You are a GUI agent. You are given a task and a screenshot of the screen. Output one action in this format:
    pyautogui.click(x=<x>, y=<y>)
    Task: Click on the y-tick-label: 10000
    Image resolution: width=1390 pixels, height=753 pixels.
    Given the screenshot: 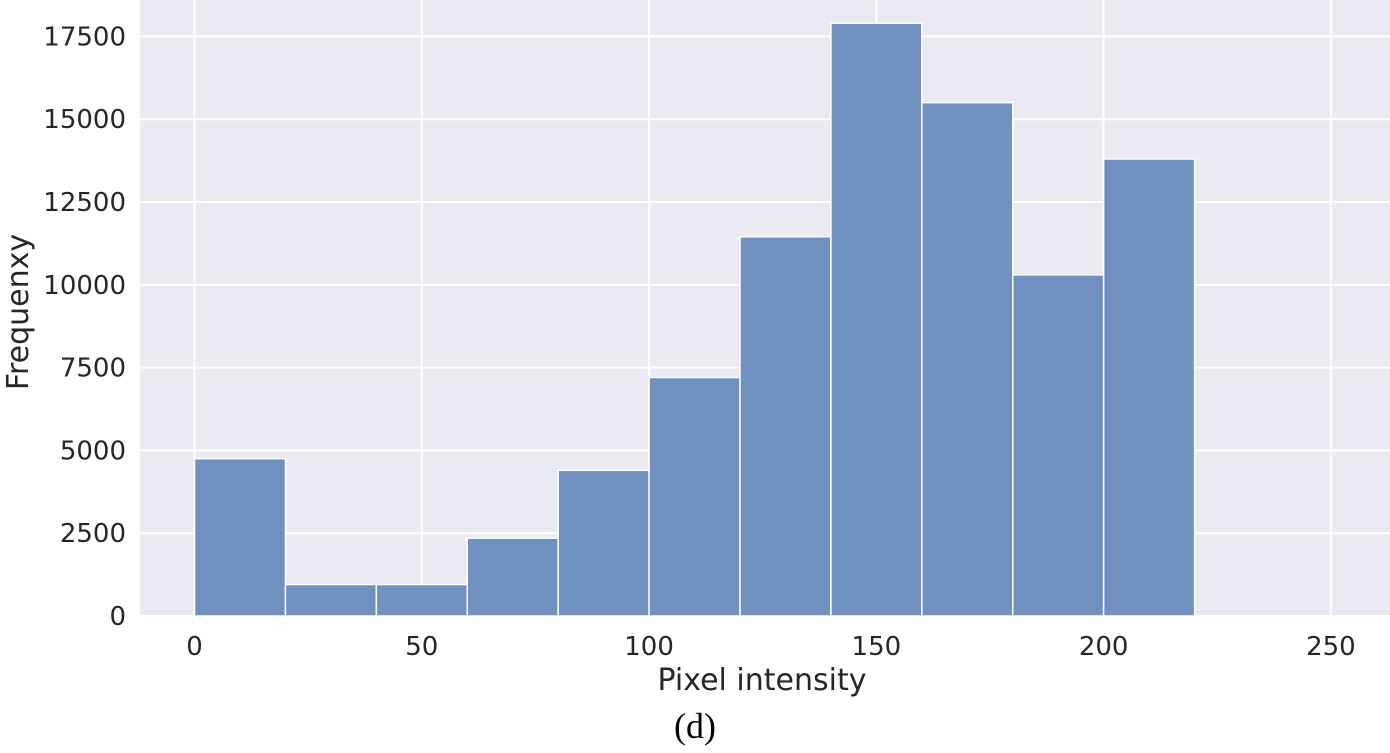 What is the action you would take?
    pyautogui.click(x=84, y=286)
    